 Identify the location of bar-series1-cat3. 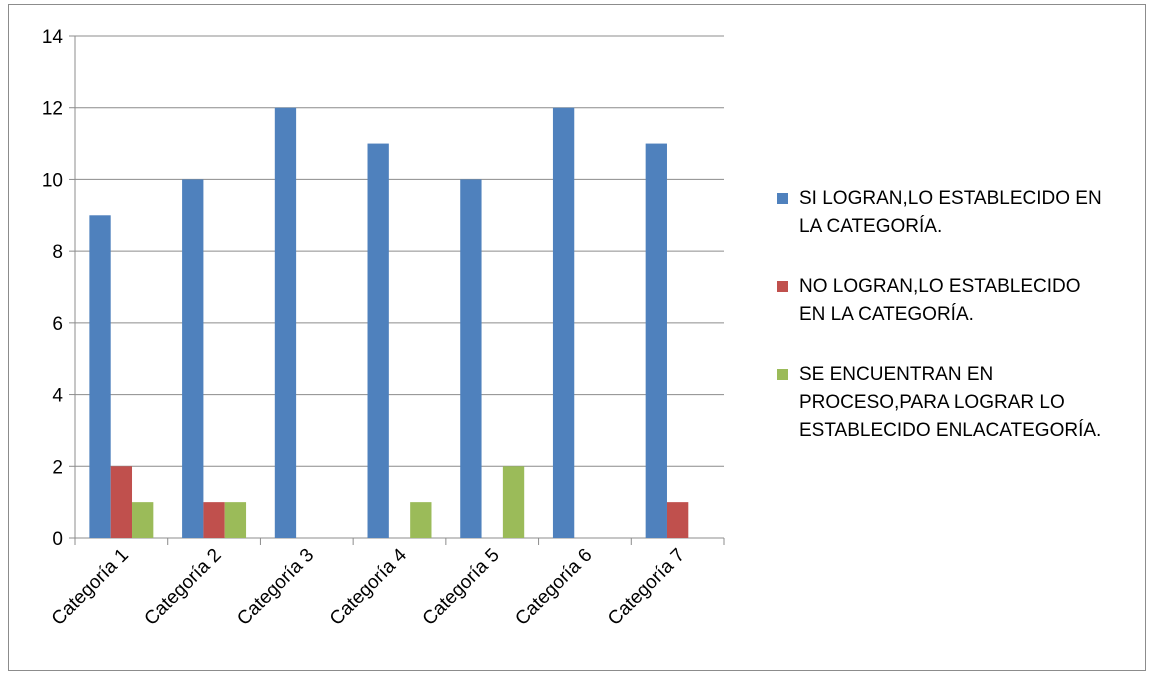
(285, 322).